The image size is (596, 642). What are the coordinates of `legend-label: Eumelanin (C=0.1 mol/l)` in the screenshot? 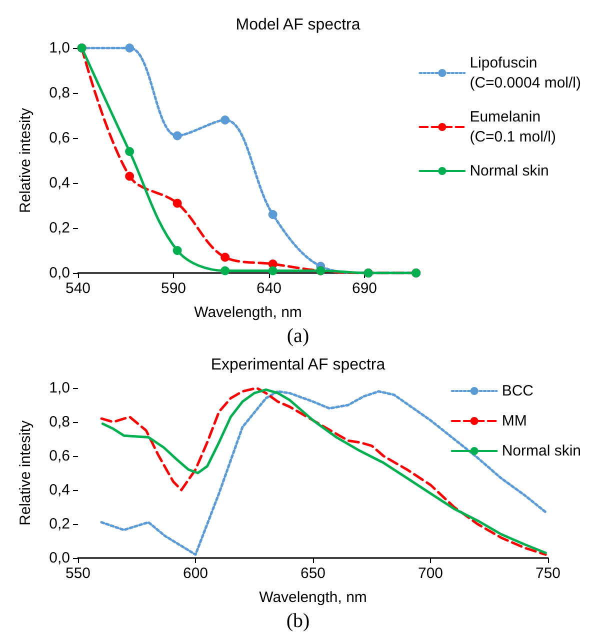 It's located at (513, 127).